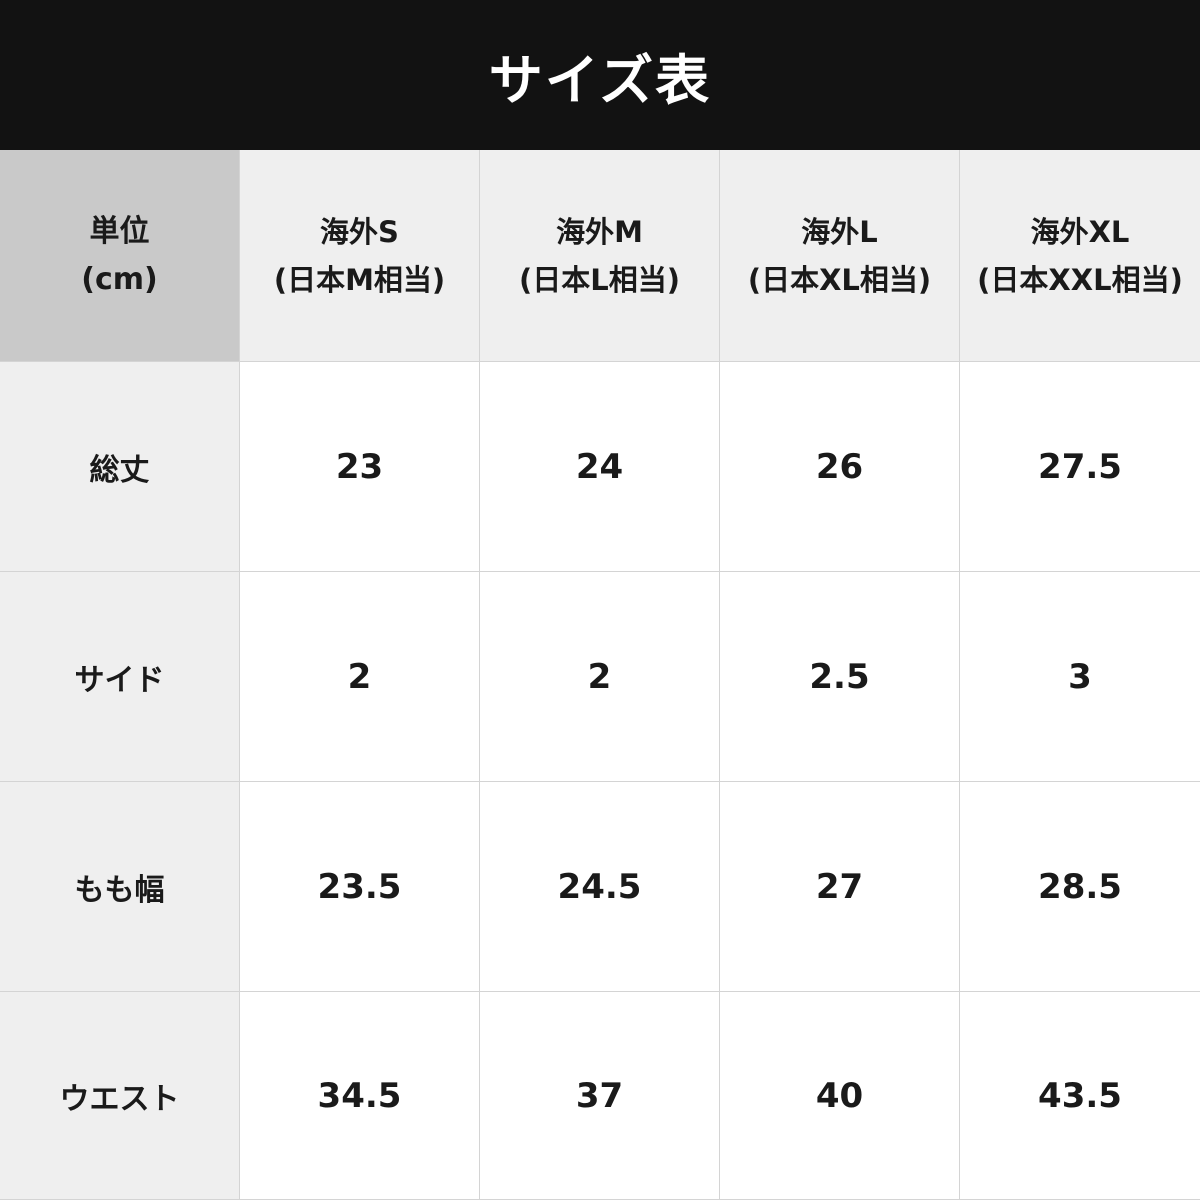  Describe the element at coordinates (120, 467) in the screenshot. I see `row-header: 総丈` at that location.